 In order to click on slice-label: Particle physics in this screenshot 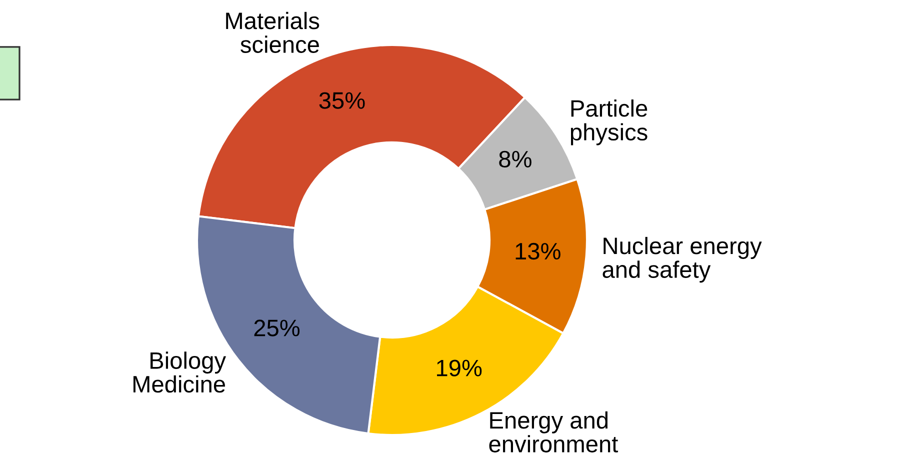, I will do `click(609, 122)`.